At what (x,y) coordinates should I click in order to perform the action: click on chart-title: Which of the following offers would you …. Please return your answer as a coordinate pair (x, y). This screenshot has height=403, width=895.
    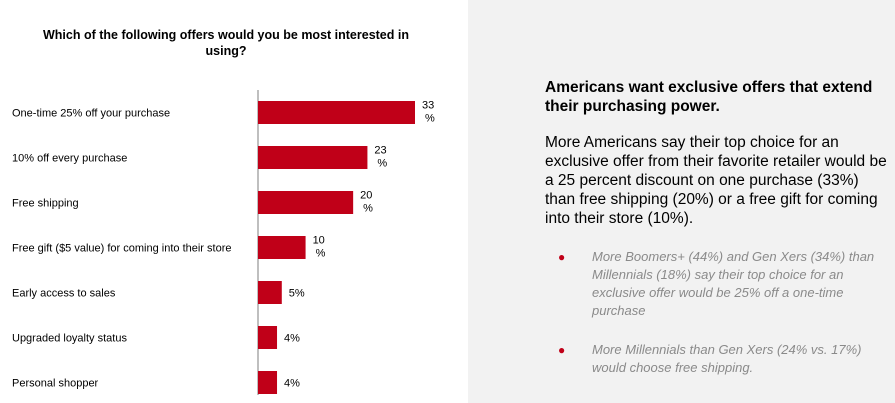
    Looking at the image, I should click on (226, 43).